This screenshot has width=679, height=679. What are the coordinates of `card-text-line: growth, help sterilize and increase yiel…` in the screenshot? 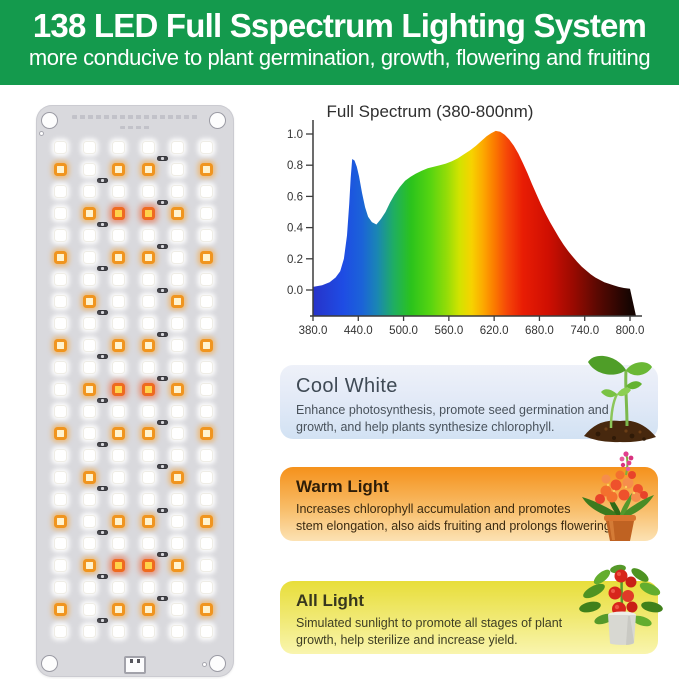 It's located at (407, 639).